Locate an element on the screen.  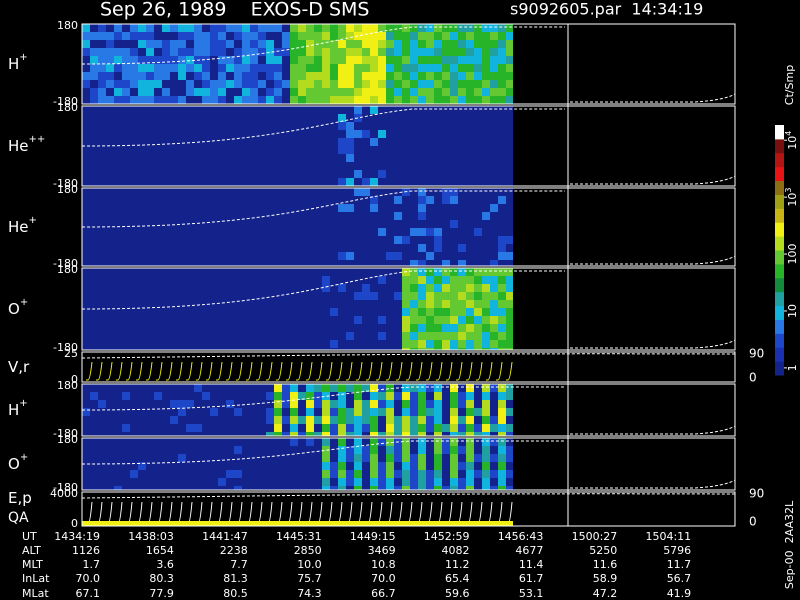
pitch-angle-curve is located at coordinates (323, 127).